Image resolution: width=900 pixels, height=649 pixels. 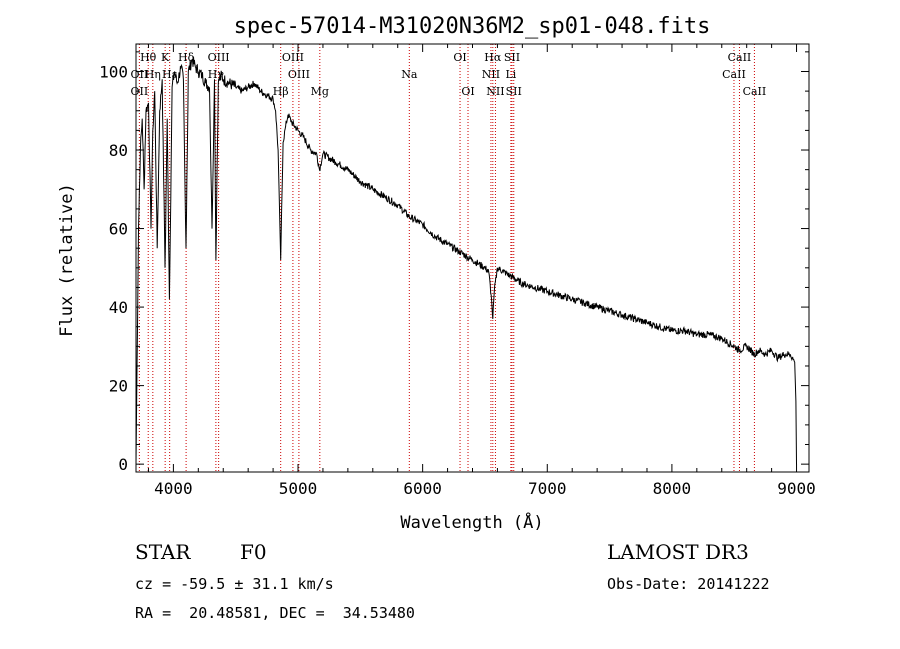 What do you see at coordinates (422, 488) in the screenshot?
I see `x-tick-label: 6000` at bounding box center [422, 488].